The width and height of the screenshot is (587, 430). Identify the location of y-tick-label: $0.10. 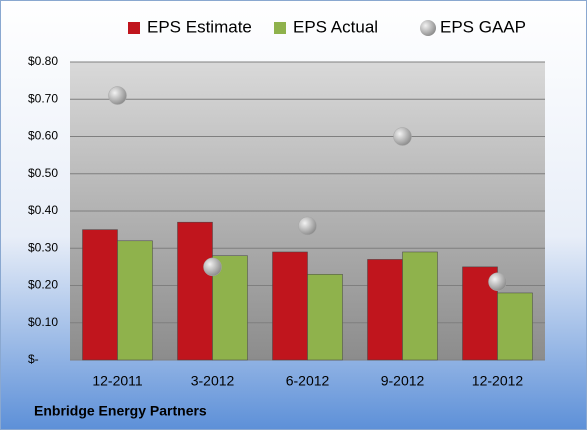
(43, 322).